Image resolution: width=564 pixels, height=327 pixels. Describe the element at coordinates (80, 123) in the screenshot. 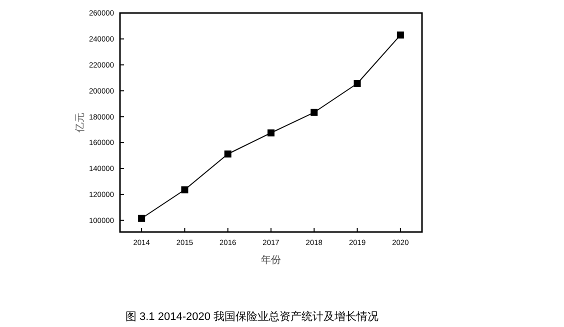

I see `y-axis-title: 亿元` at that location.